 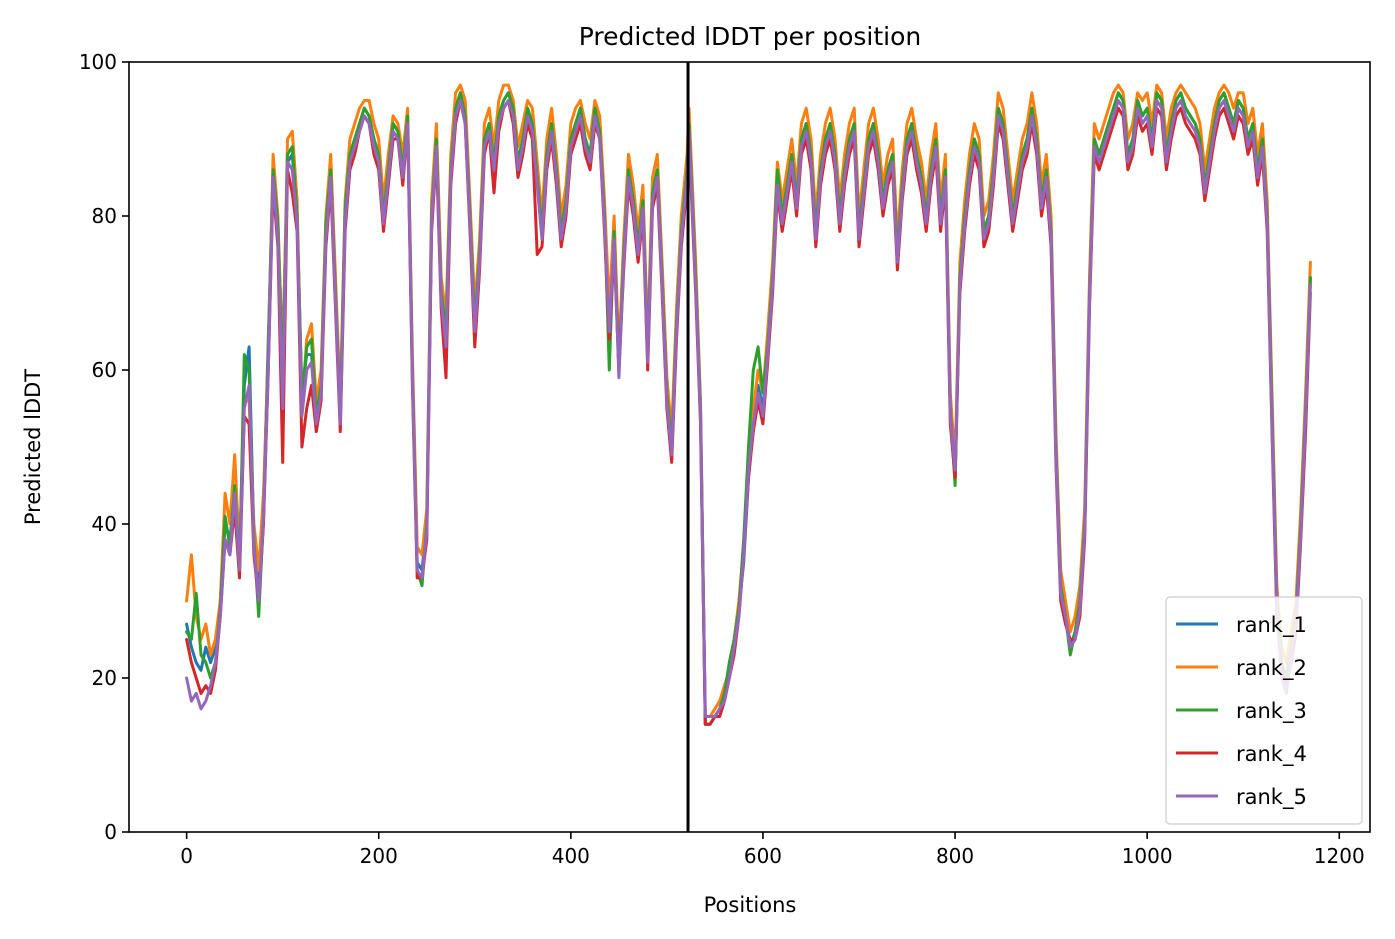 I want to click on x-tick-label: 800, so click(x=955, y=856).